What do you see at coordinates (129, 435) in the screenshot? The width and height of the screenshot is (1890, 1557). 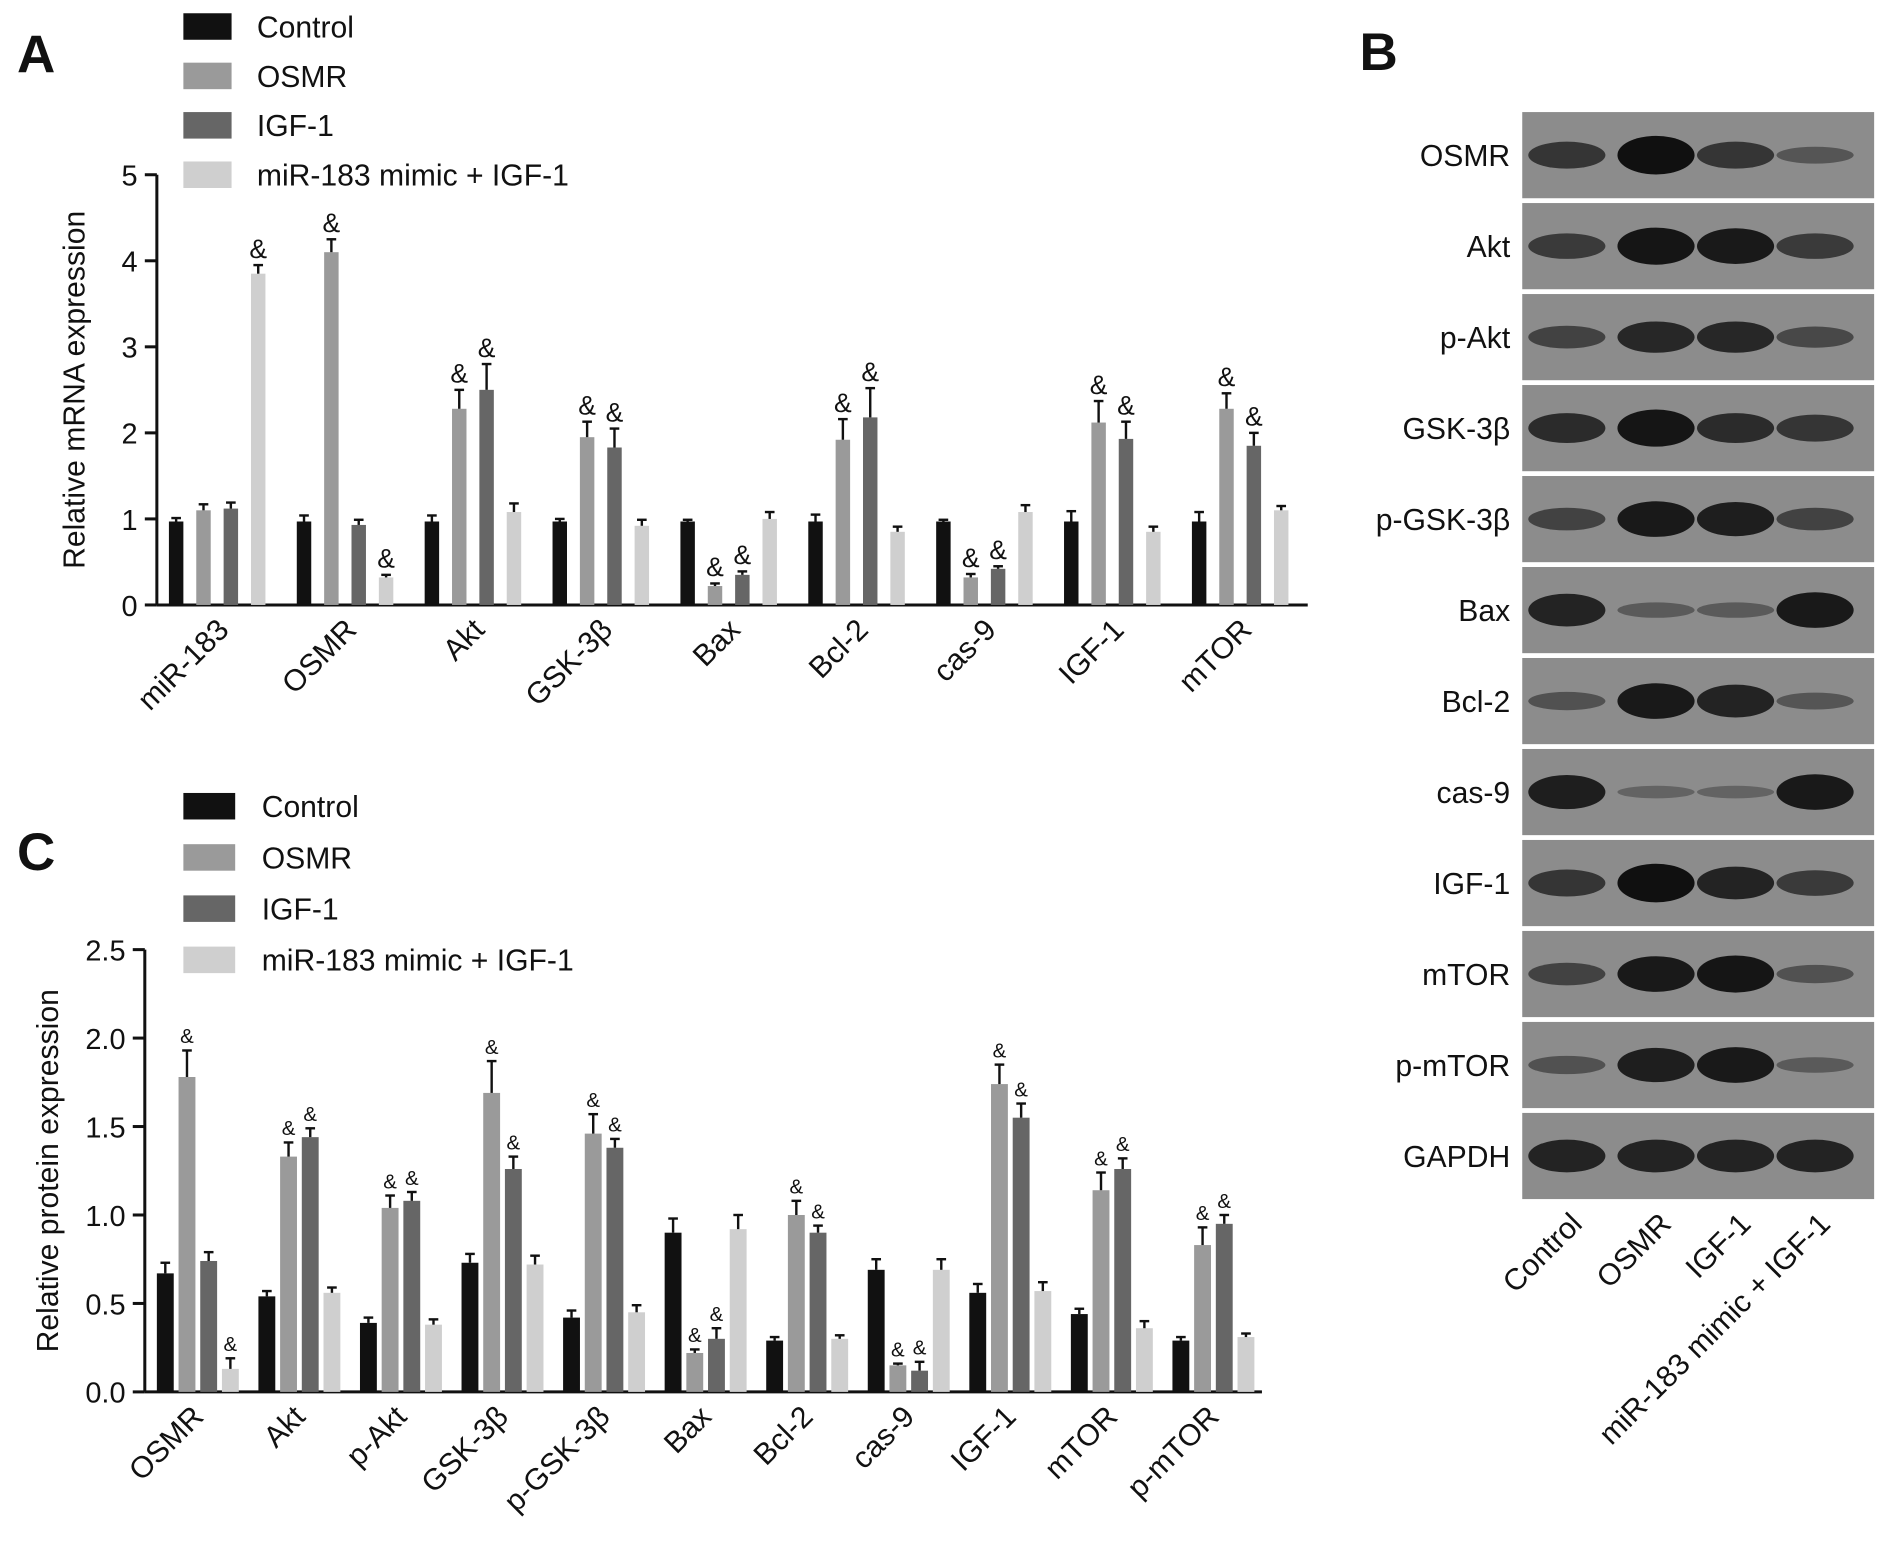 I see `y-tick-label: 2` at bounding box center [129, 435].